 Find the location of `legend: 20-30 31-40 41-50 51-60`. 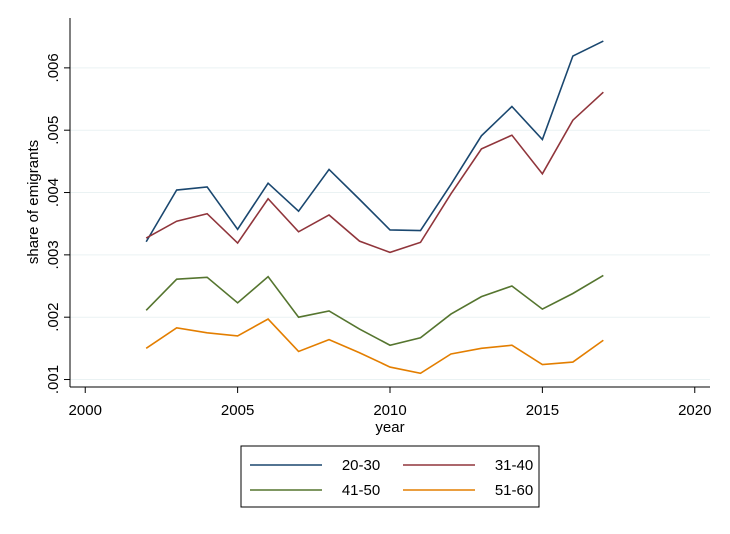

legend: 20-30 31-40 41-50 51-60 is located at coordinates (390, 476).